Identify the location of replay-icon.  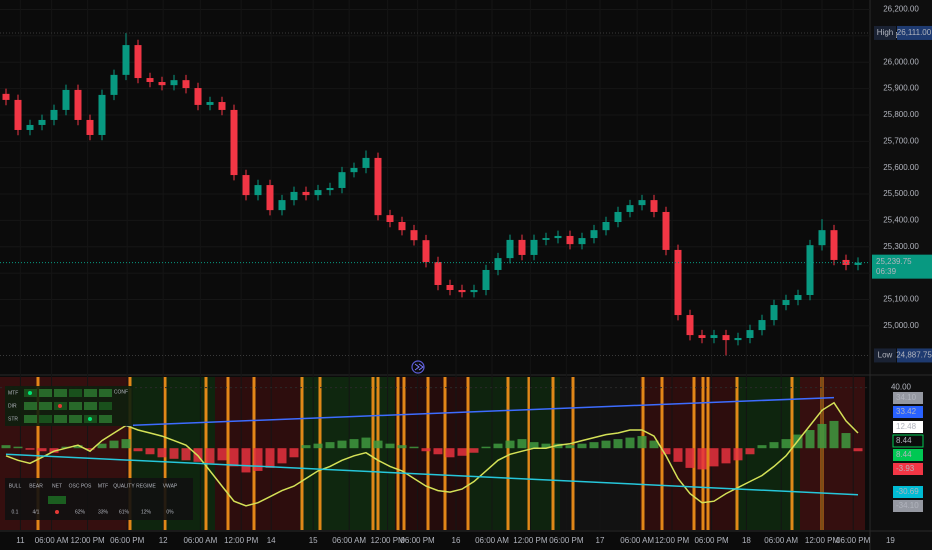
(418, 367).